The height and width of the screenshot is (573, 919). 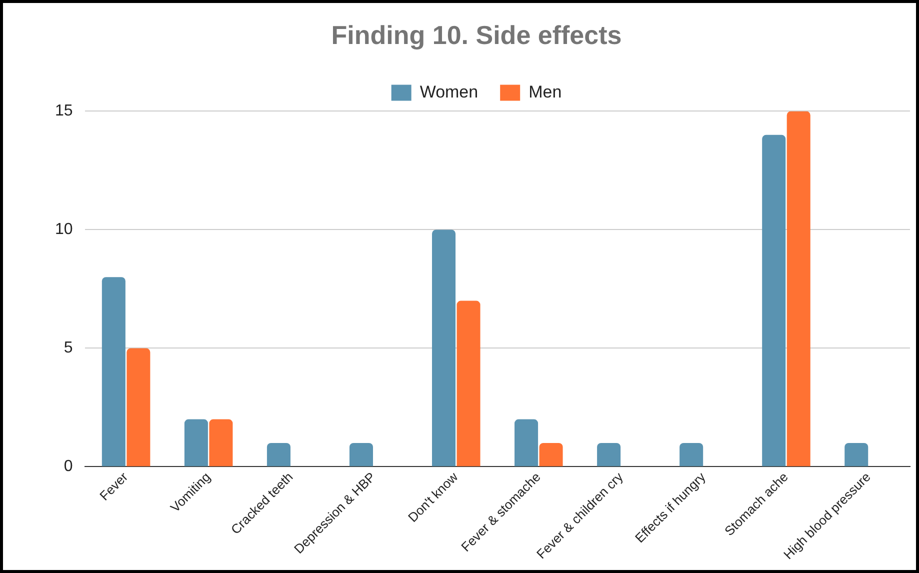 What do you see at coordinates (449, 92) in the screenshot?
I see `legend-label: Women` at bounding box center [449, 92].